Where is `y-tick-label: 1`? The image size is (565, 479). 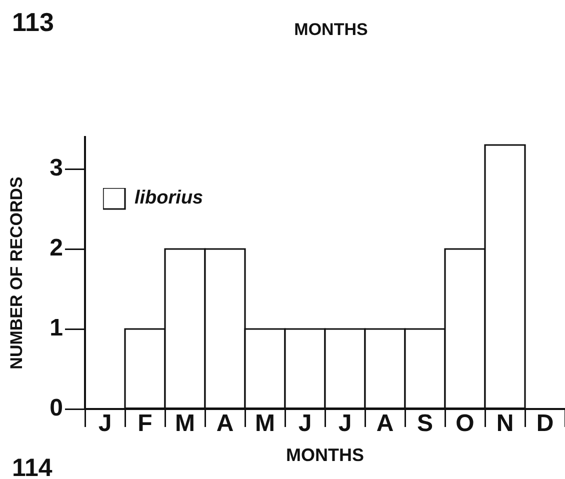 y-tick-label: 1 is located at coordinates (56, 328).